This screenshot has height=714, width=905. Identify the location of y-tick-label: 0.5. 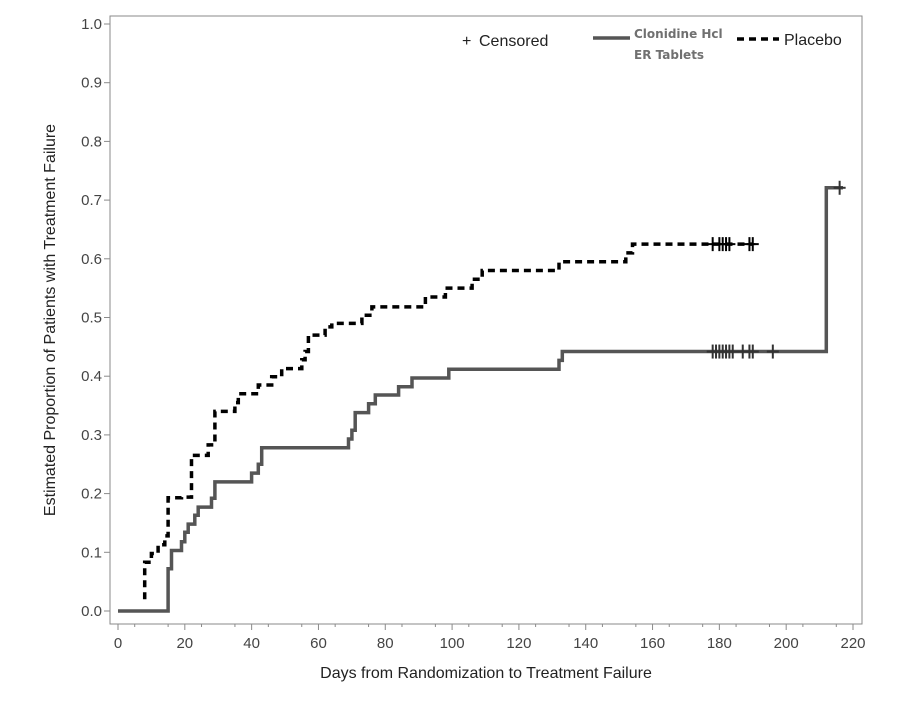
(91, 318).